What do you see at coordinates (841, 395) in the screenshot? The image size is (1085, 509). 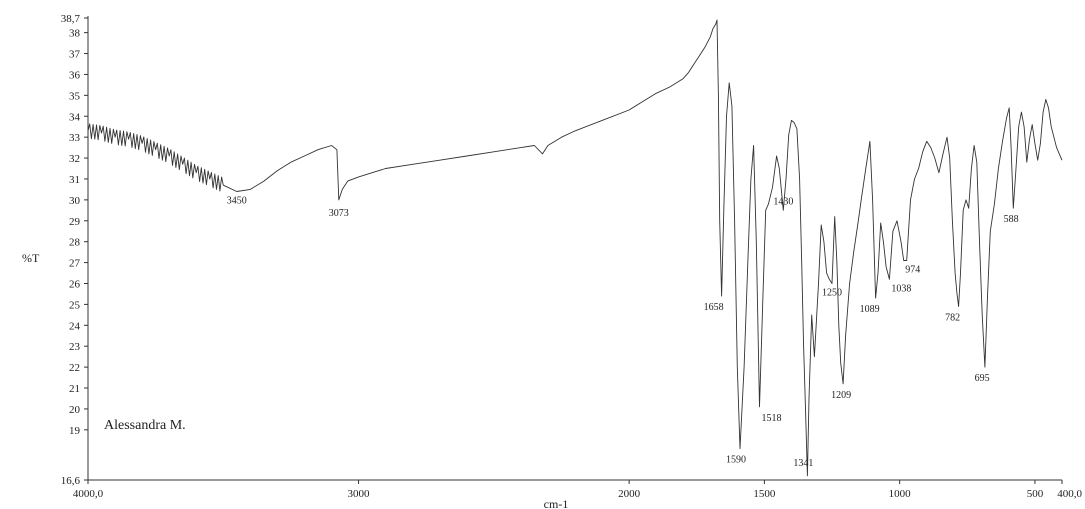 I see `peak-label: 1209` at bounding box center [841, 395].